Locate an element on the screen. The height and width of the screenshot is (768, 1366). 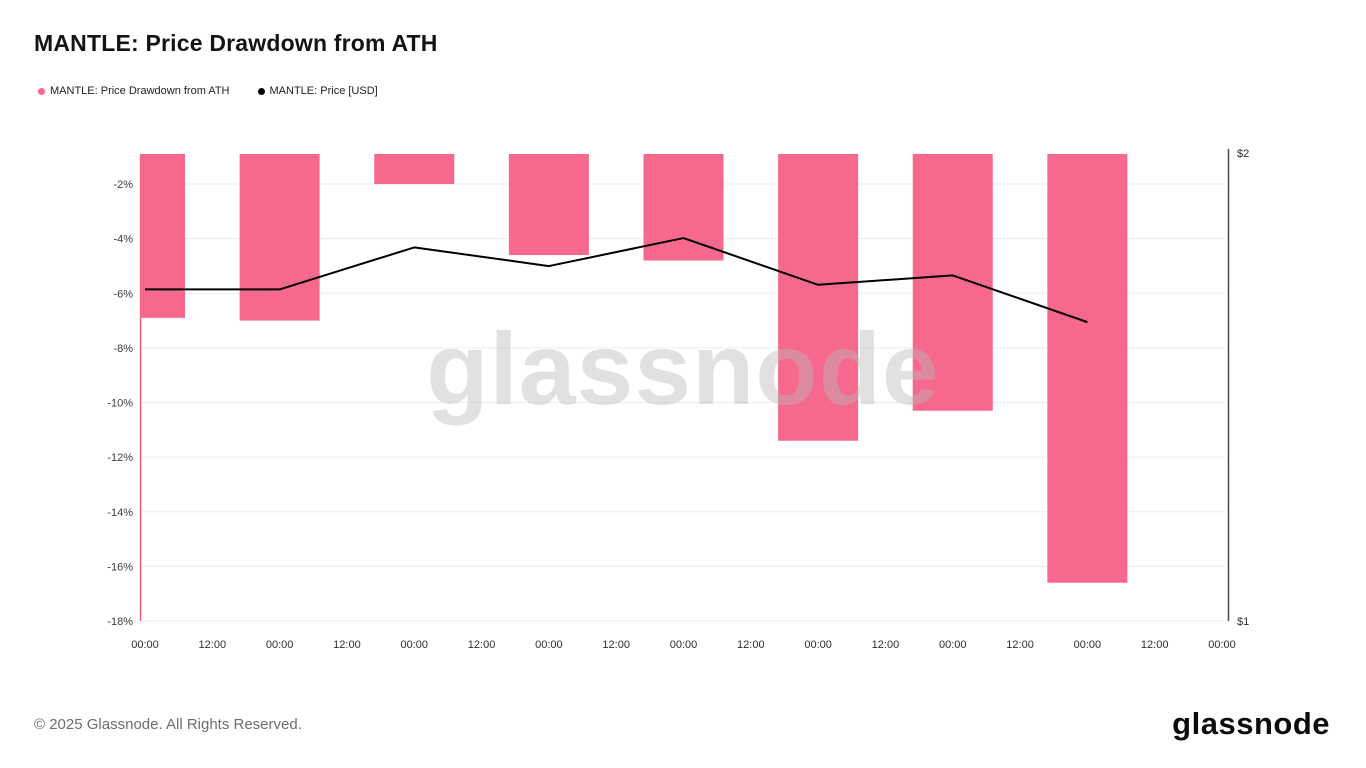
legend-item-drawdown: MANTLE: Price Drawdown from ATH is located at coordinates (134, 91).